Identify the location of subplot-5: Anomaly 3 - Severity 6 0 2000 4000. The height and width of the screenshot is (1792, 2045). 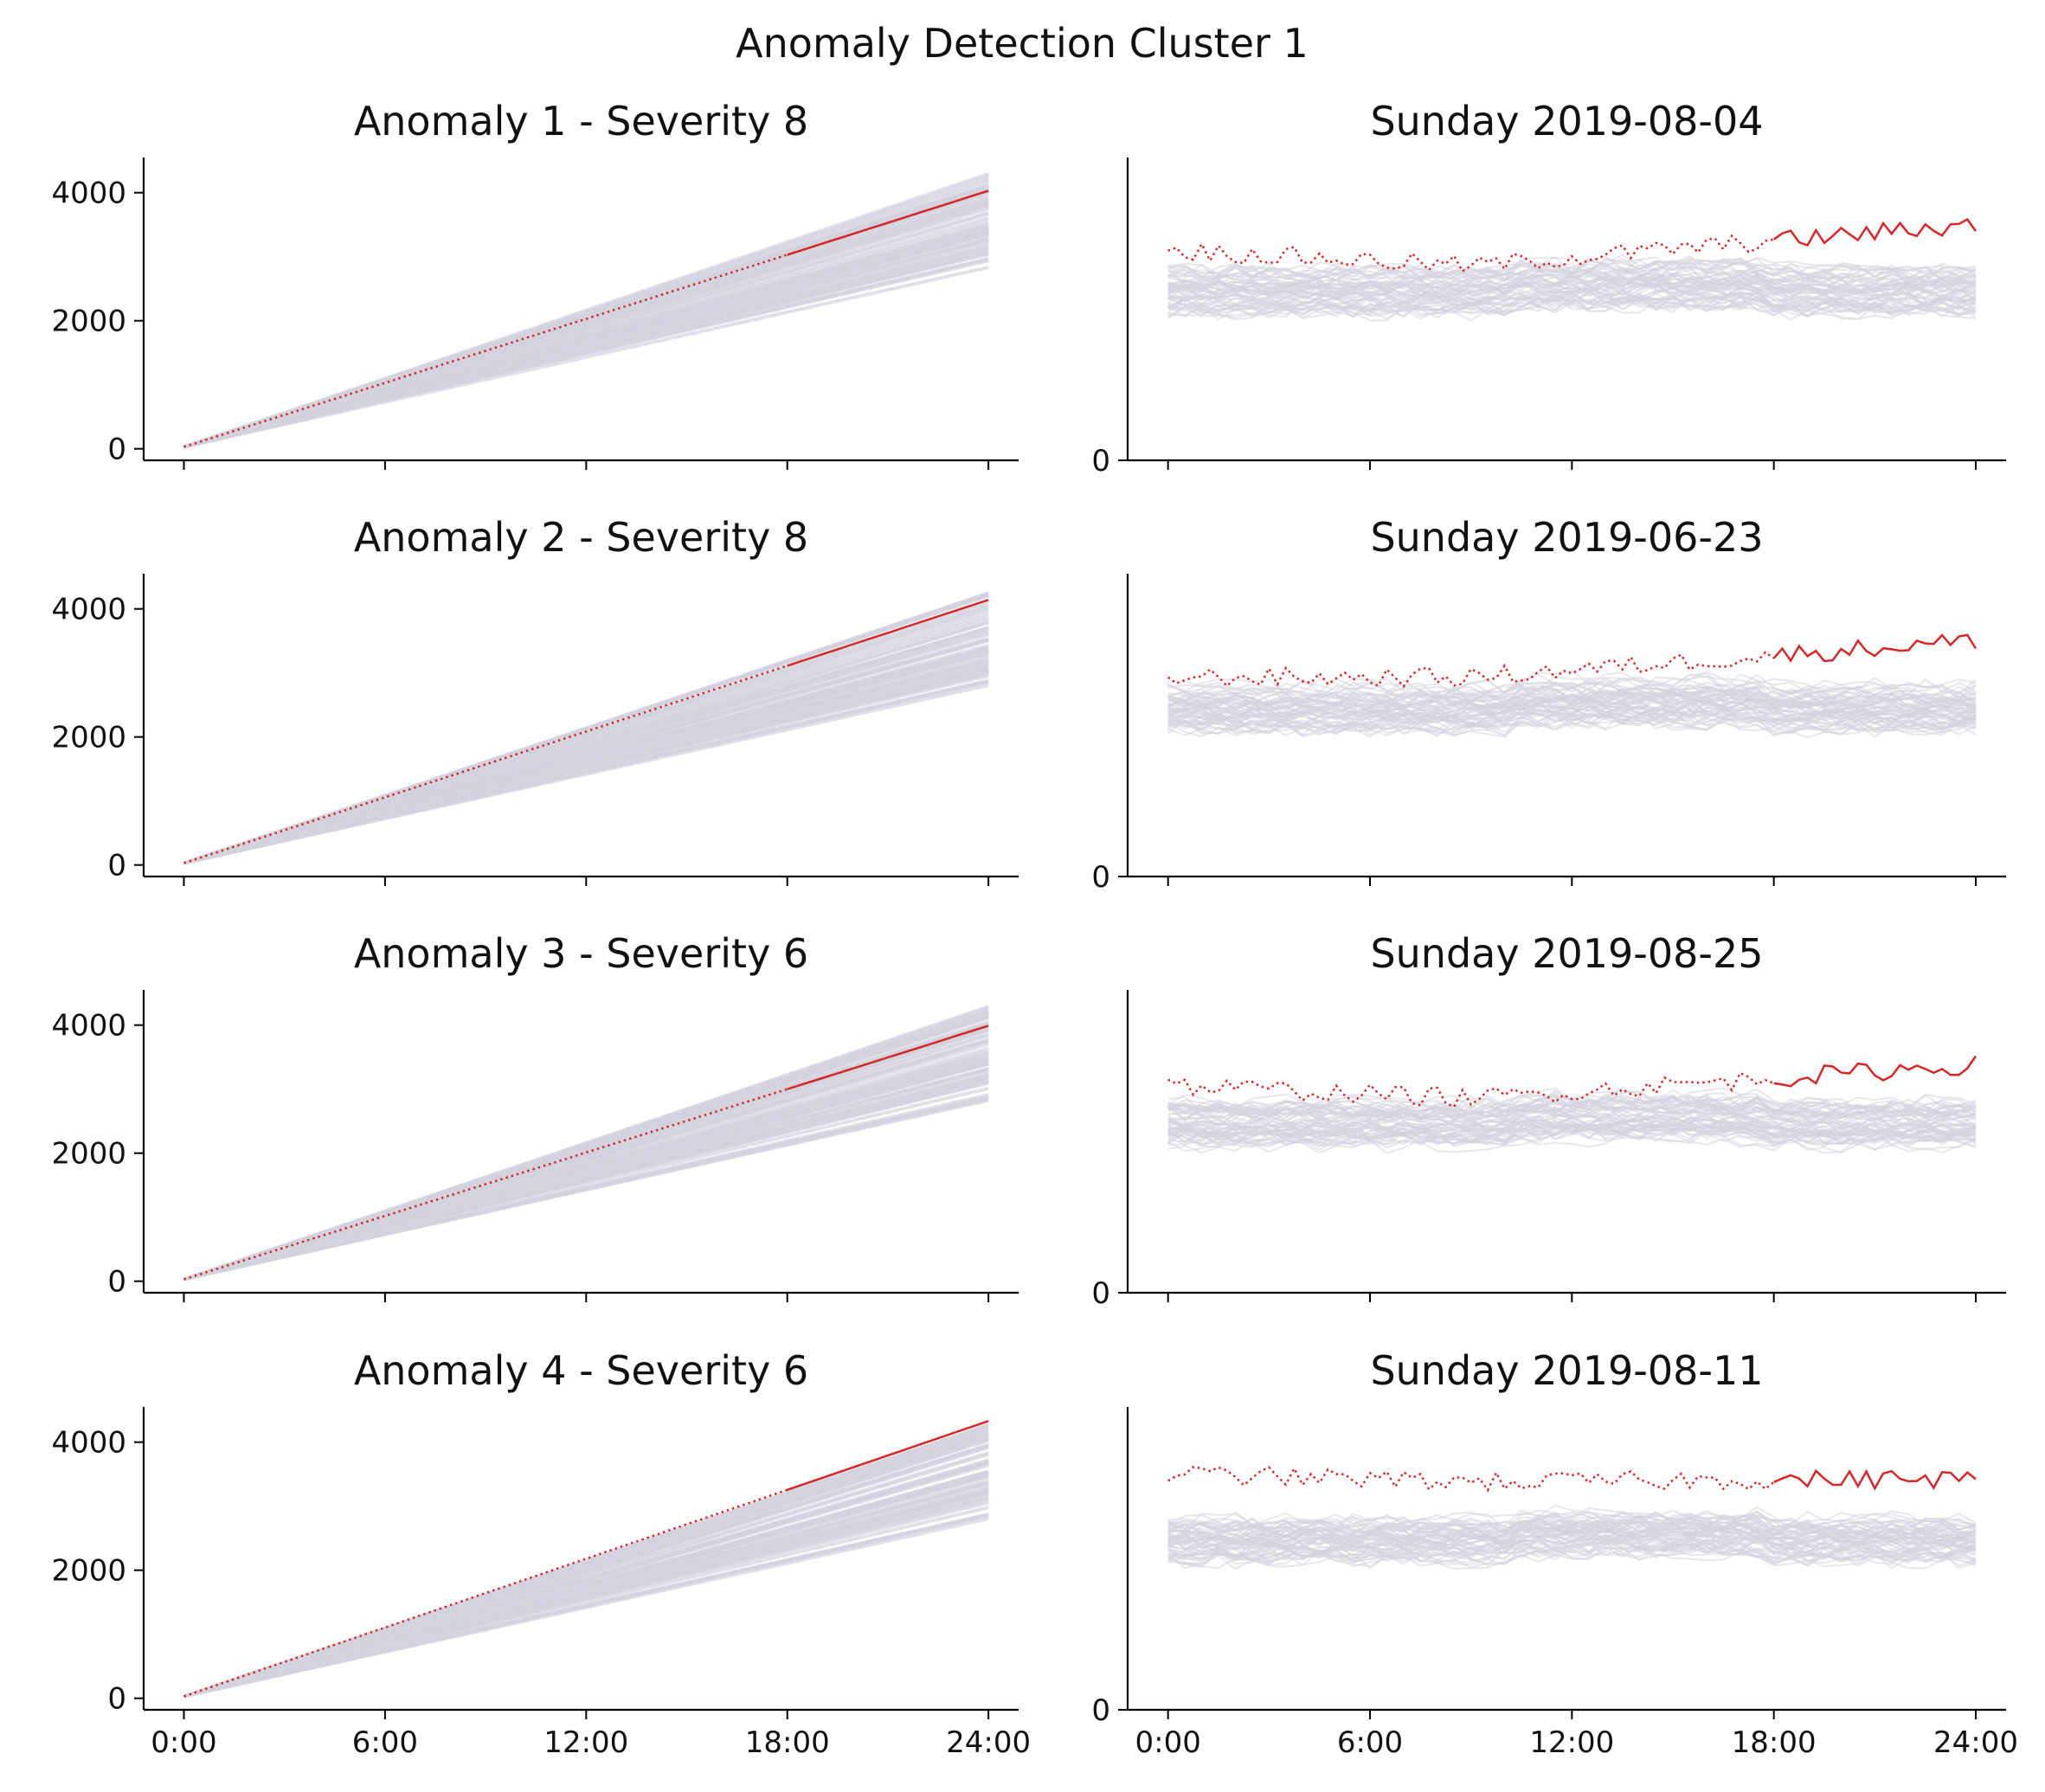
(535, 1116).